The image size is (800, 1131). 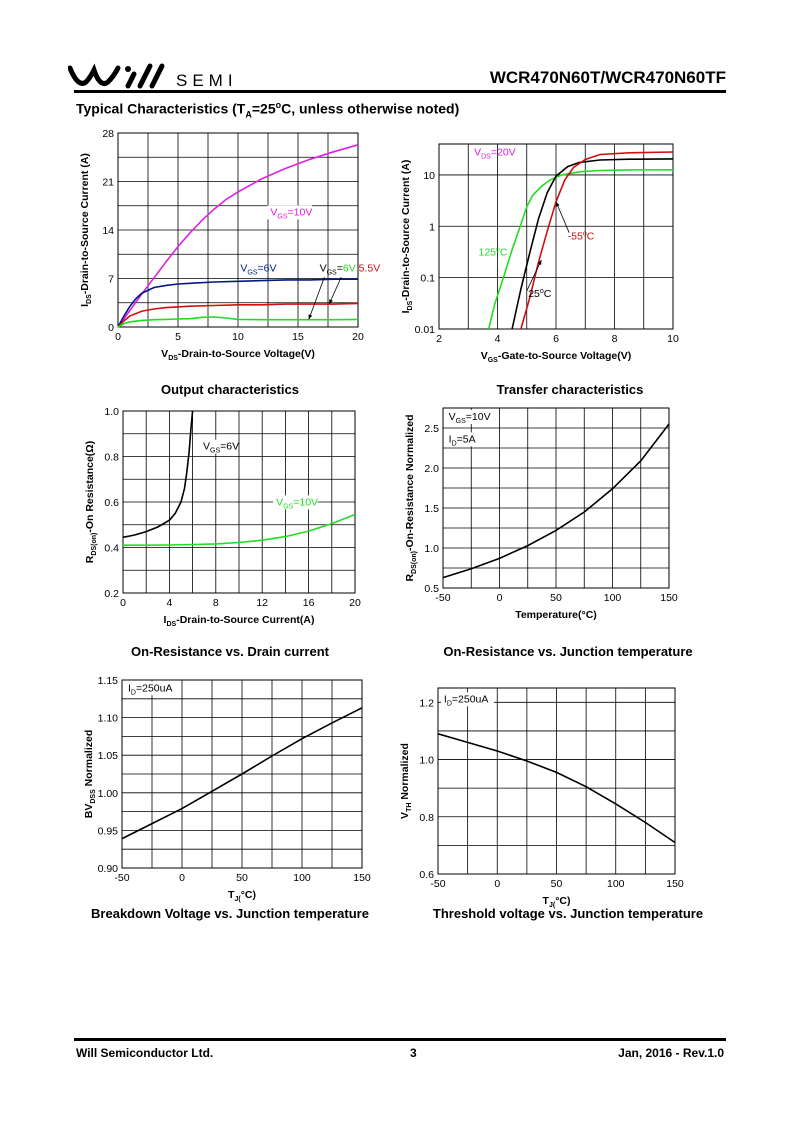 I want to click on x-axis-title: Temperature(°C), so click(x=556, y=615).